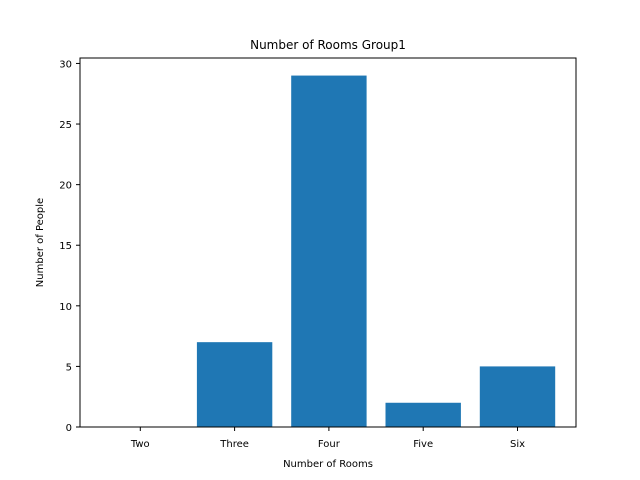  I want to click on x-tick-label: Four, so click(329, 444).